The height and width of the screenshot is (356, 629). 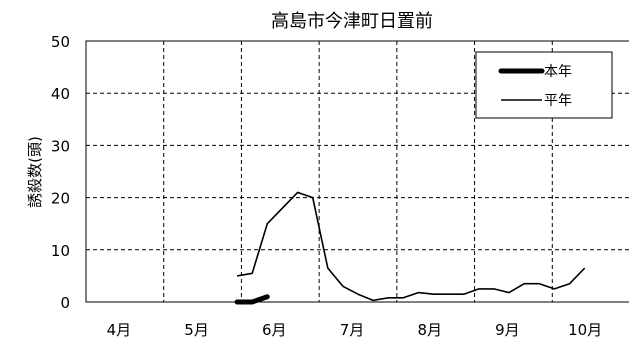 I want to click on series-line-this-year, so click(x=252, y=299).